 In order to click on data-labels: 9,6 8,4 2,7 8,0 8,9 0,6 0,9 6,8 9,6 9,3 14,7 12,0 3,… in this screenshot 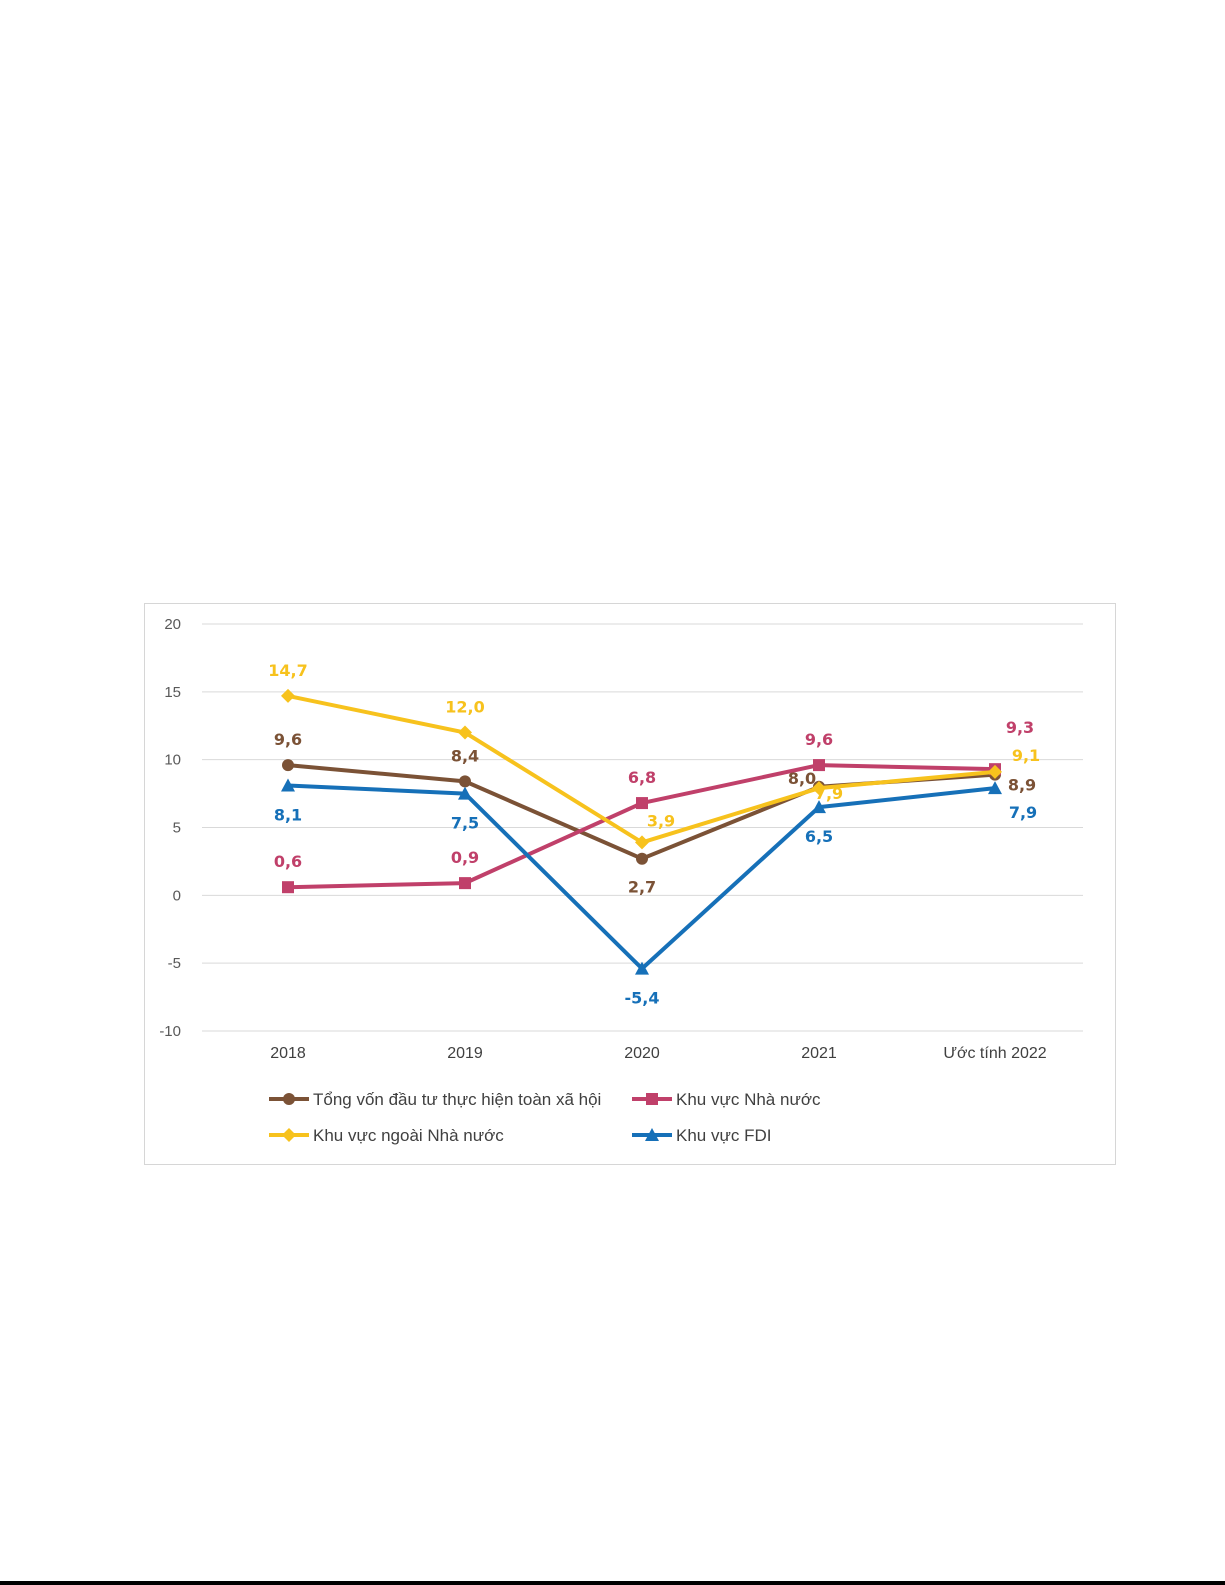, I will do `click(654, 834)`.